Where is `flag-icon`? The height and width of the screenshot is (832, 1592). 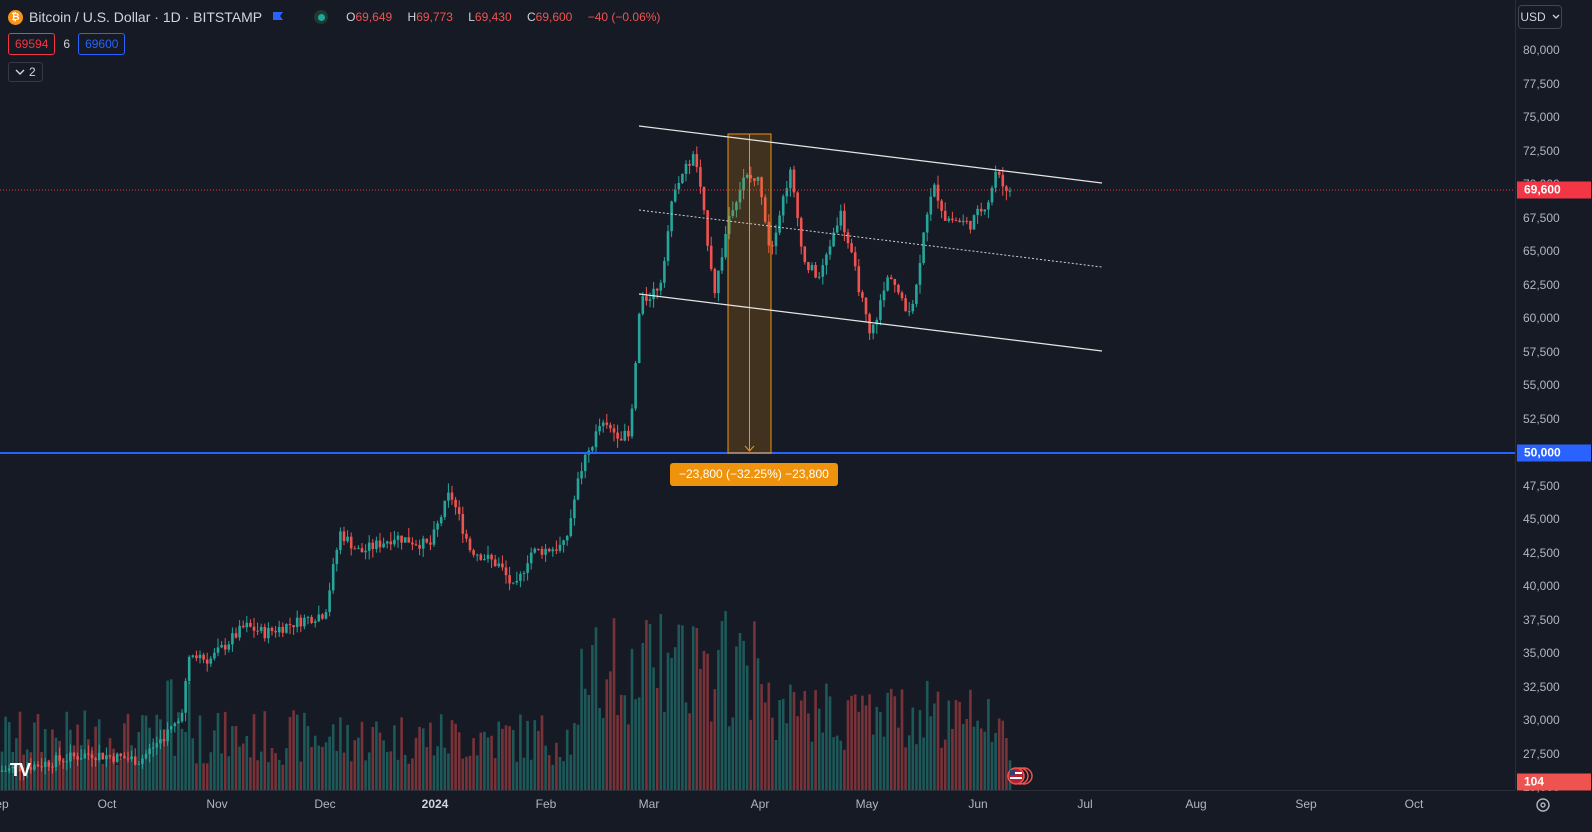
flag-icon is located at coordinates (278, 17).